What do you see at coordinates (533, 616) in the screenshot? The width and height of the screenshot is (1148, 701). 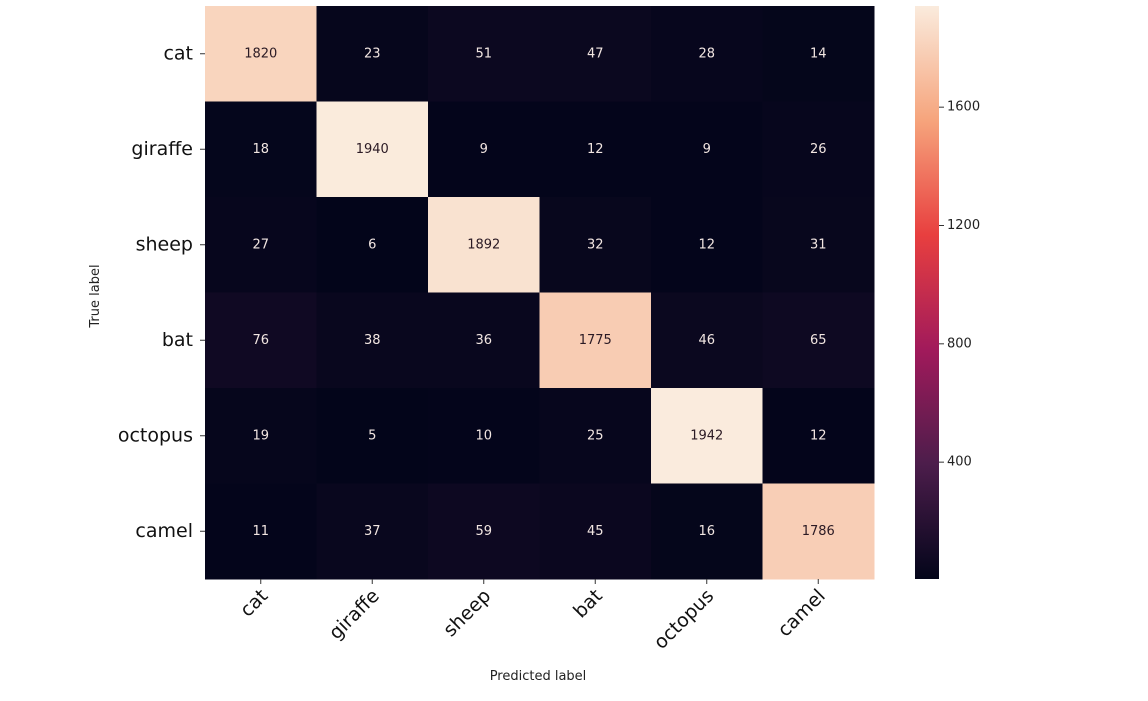 I see `x-tick-labels: cat giraffe sheep bat octopus camel` at bounding box center [533, 616].